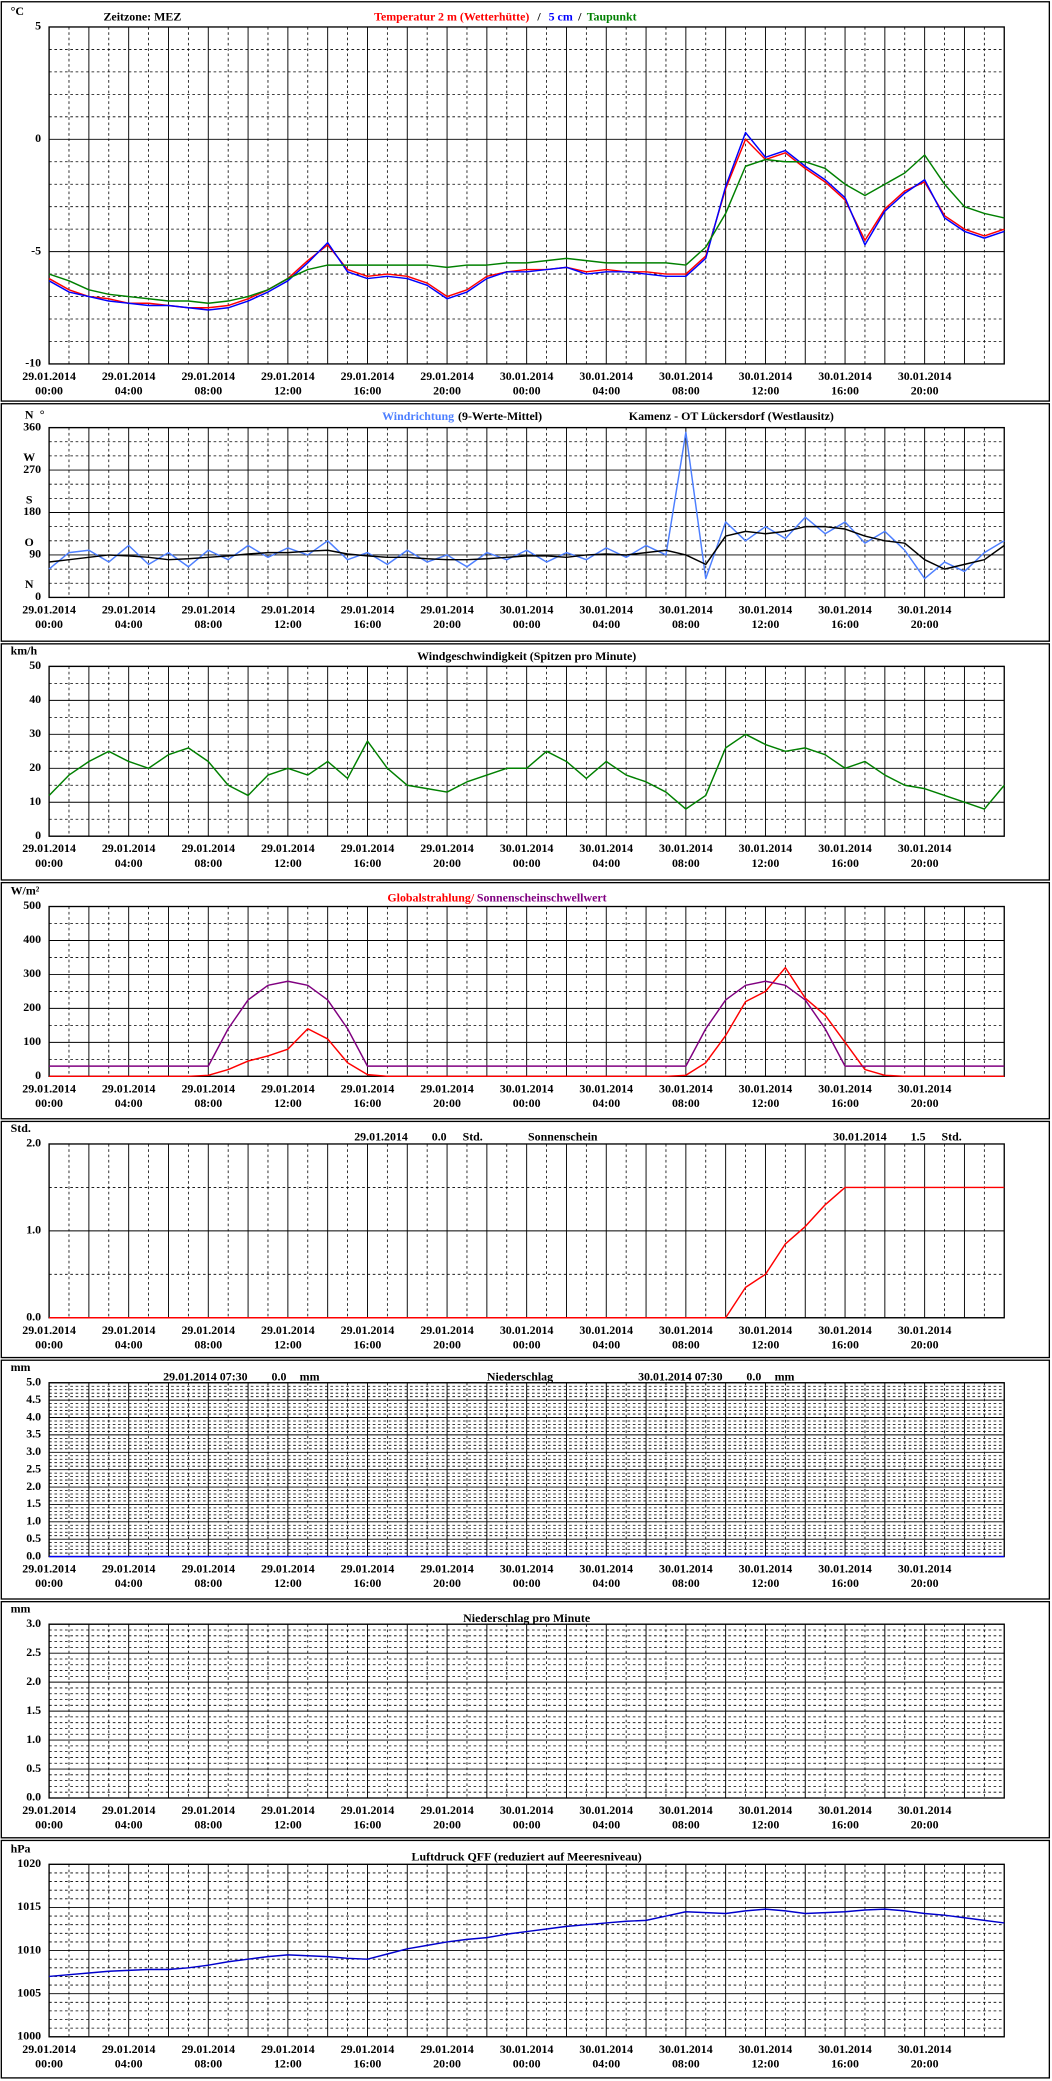 This screenshot has width=1052, height=2081. I want to click on plot-frame, so click(526, 1711).